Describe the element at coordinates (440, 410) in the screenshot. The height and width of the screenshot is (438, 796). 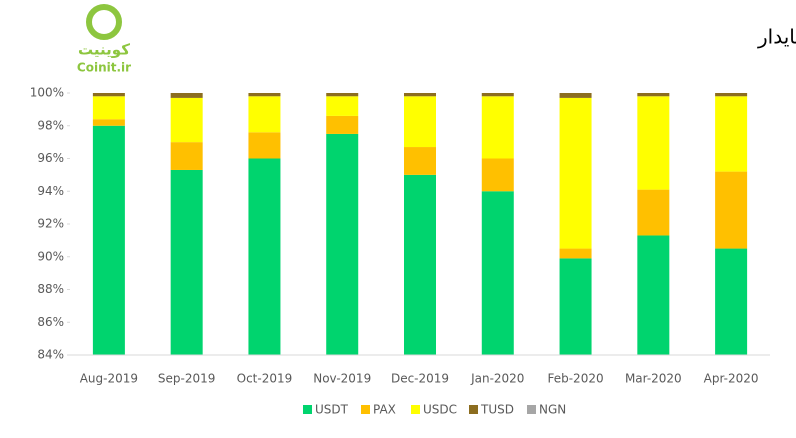
I see `legend-label: USDC` at that location.